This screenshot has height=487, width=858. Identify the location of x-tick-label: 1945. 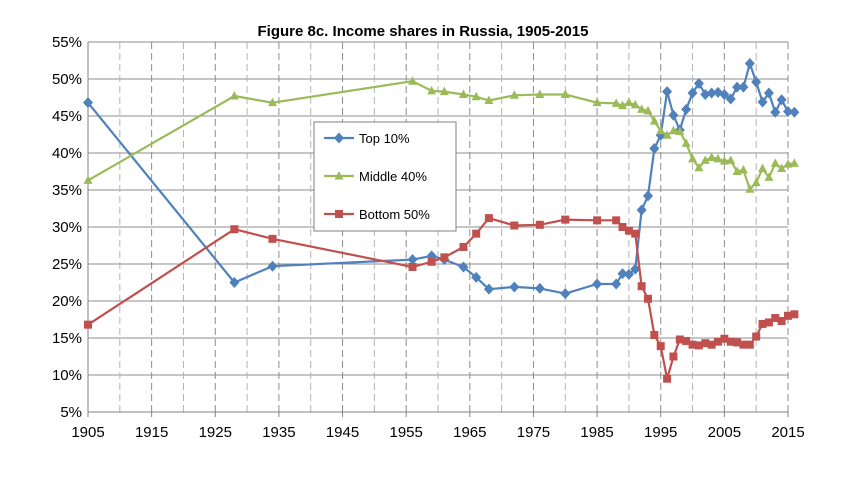
(342, 432).